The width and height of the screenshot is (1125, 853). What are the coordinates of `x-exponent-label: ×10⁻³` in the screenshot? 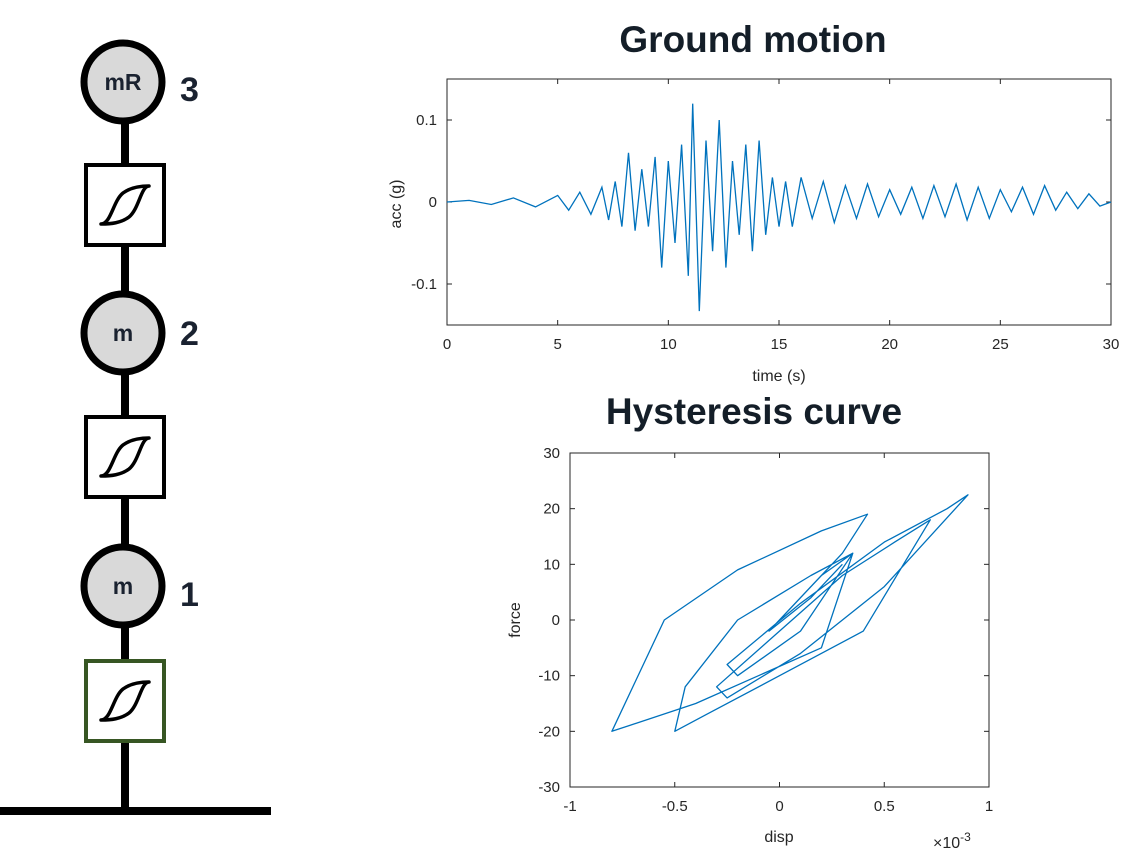 It's located at (952, 841).